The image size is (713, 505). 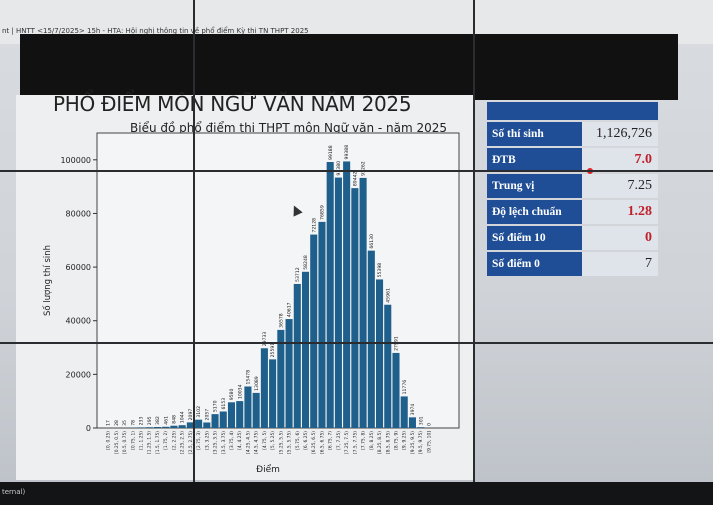 I want to click on stats-label: Số điểm 10, so click(x=534, y=238).